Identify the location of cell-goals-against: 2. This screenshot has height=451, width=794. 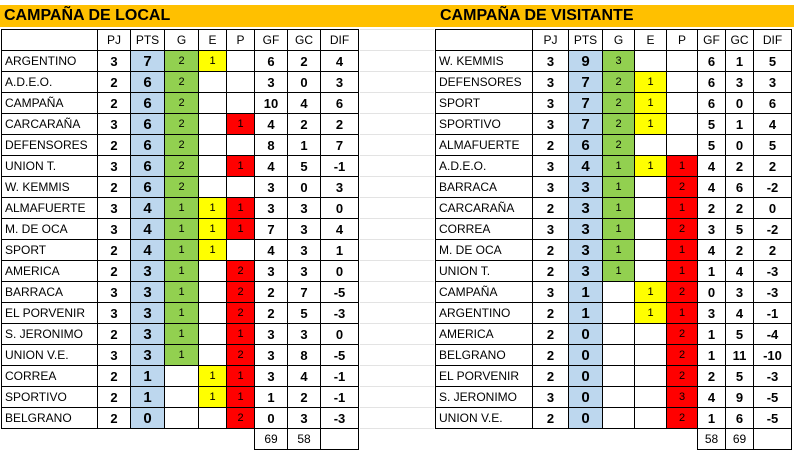
(739, 250).